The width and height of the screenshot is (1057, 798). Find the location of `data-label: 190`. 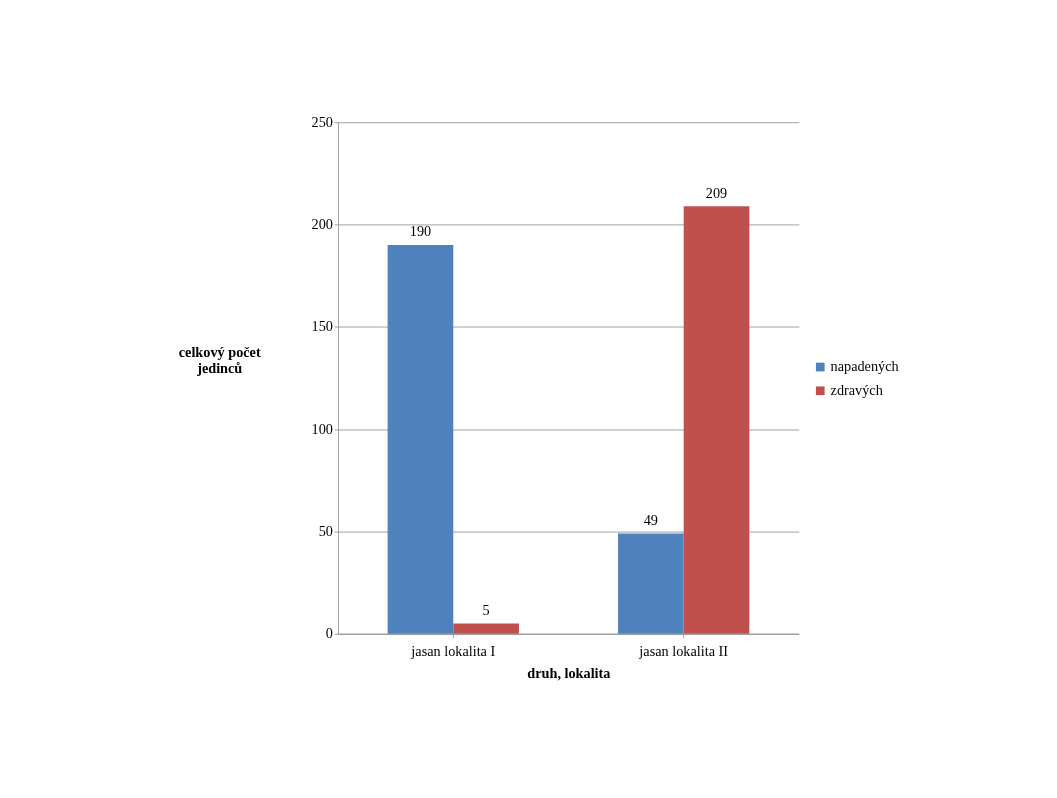

data-label: 190 is located at coordinates (420, 231).